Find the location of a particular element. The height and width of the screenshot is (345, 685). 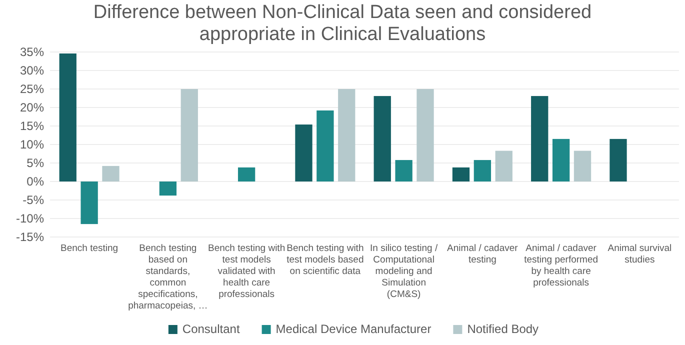

y-tick-label: 0% is located at coordinates (35, 181).